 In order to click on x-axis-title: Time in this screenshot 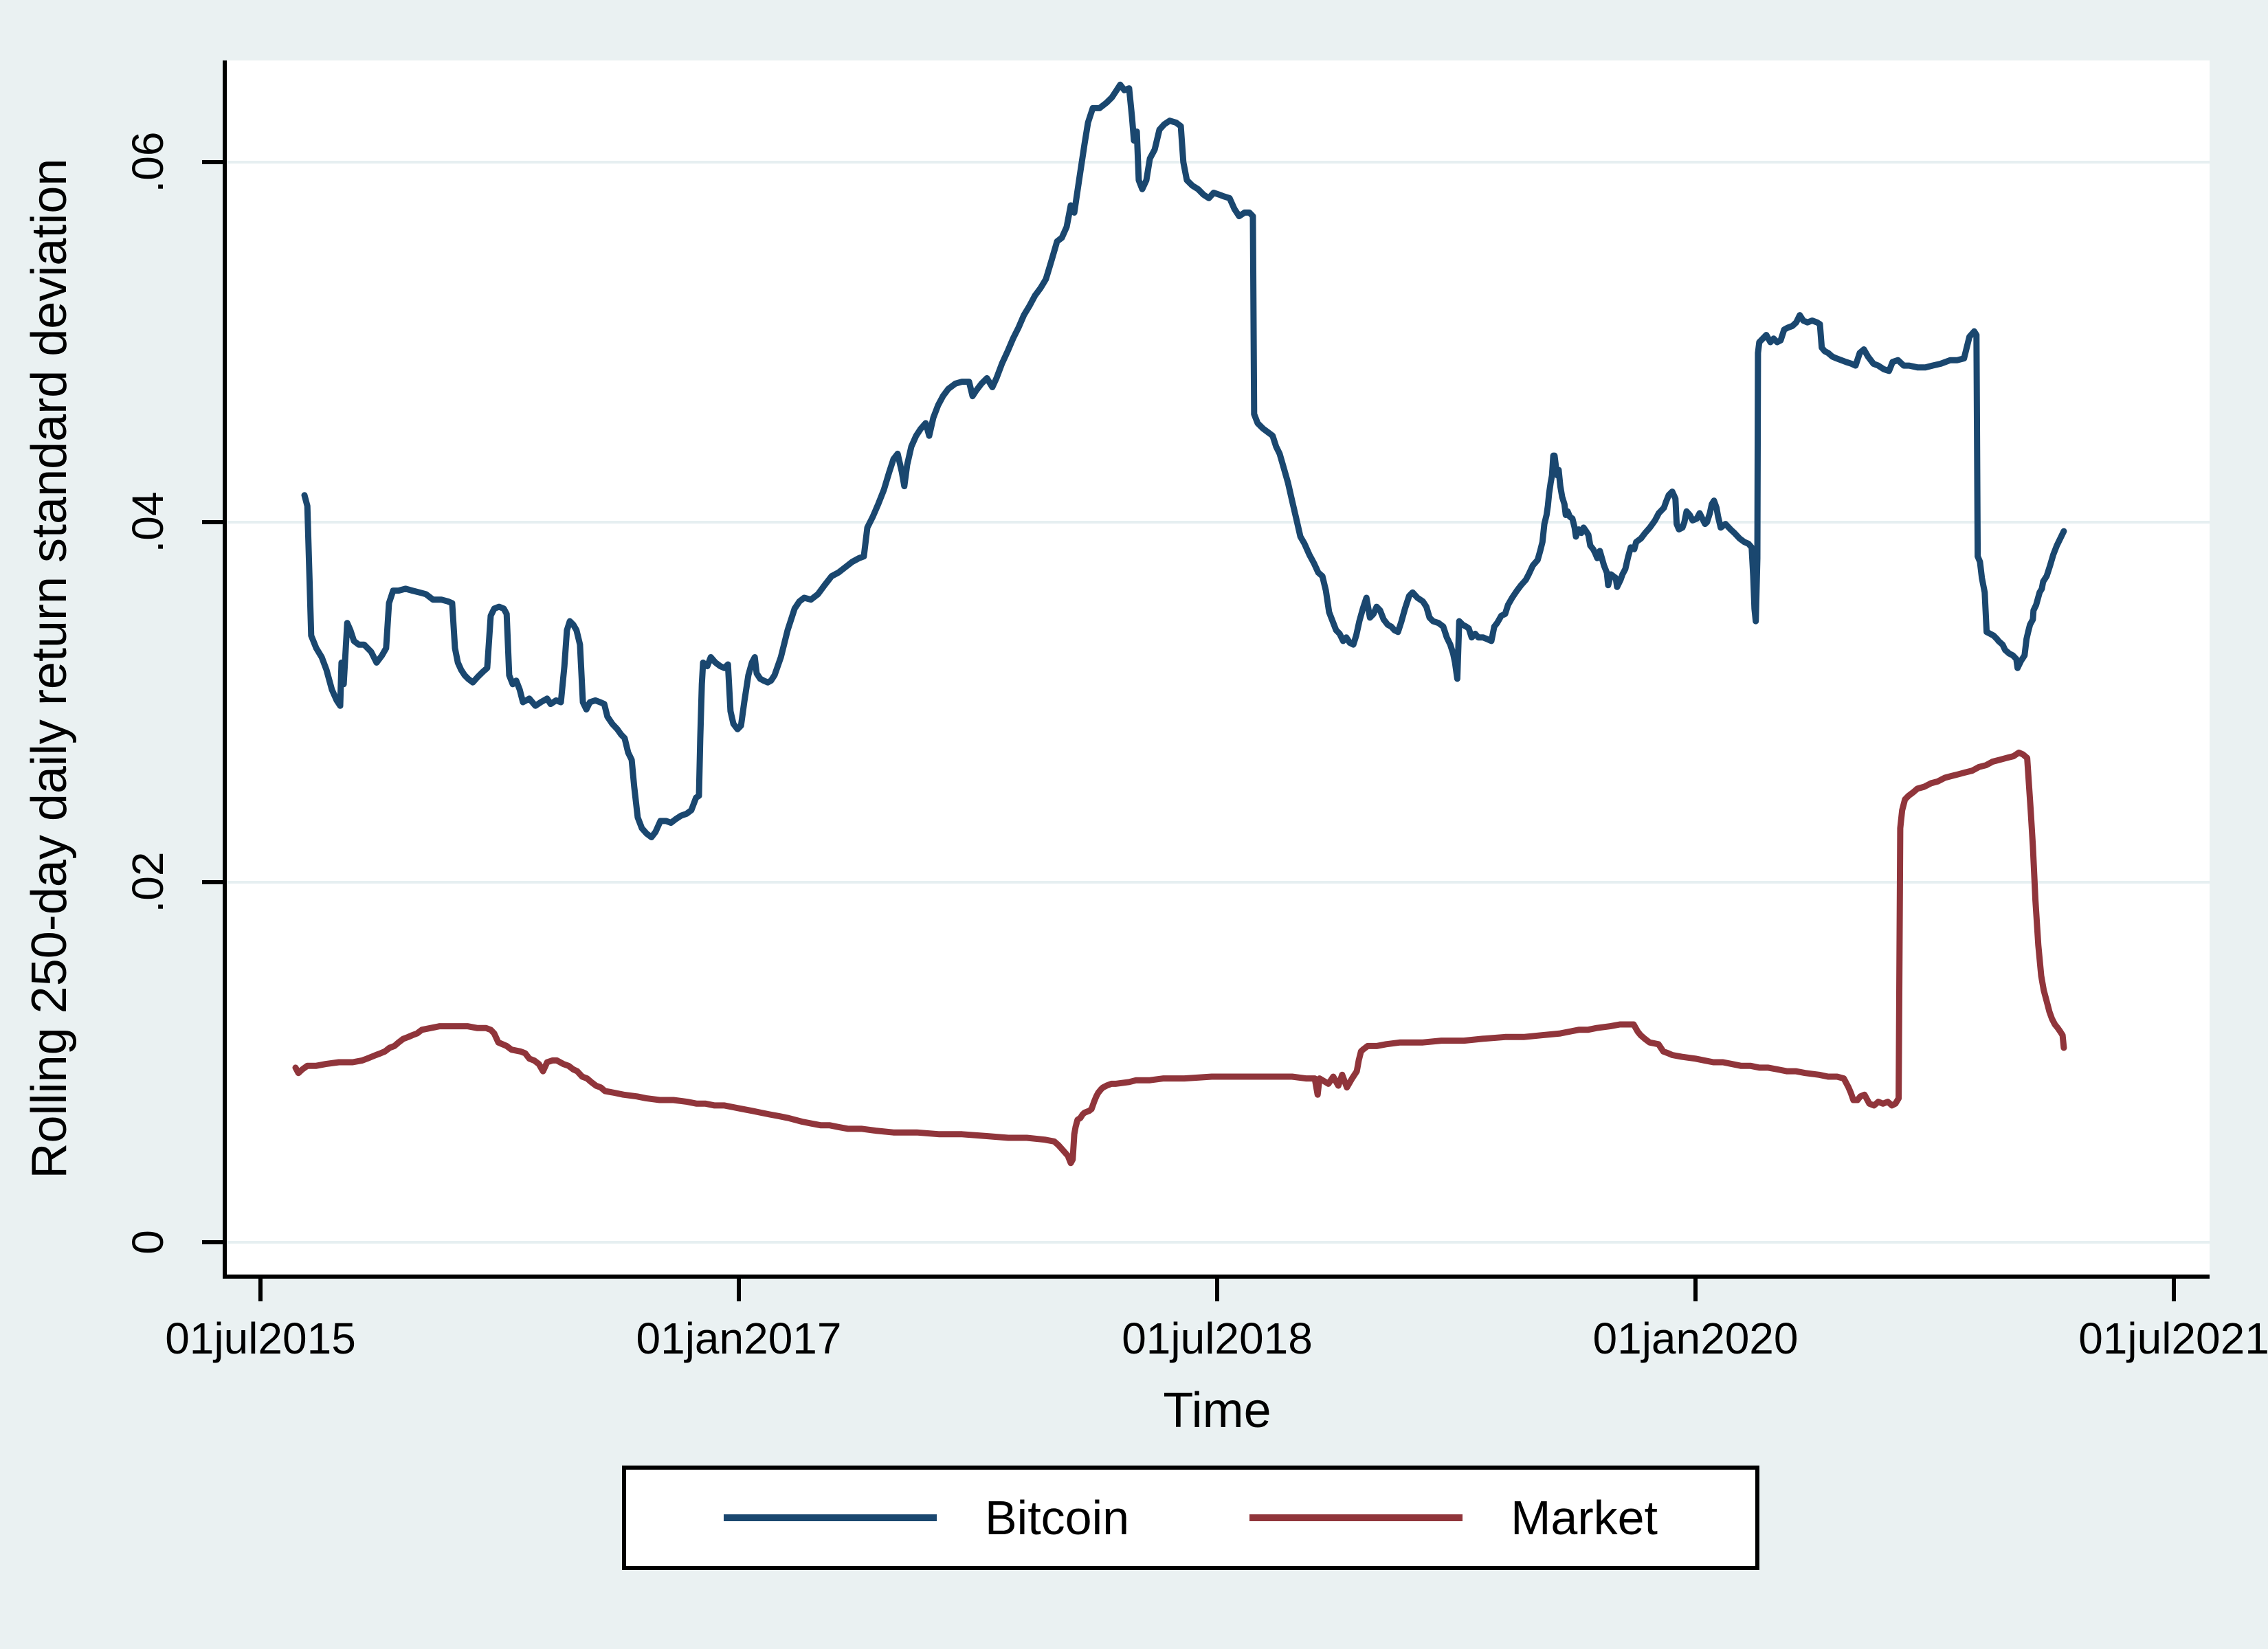, I will do `click(1217, 1410)`.